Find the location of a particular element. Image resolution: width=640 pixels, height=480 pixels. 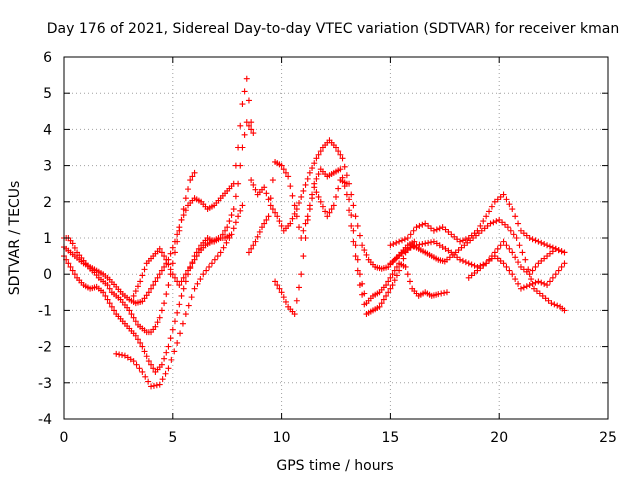

y-tick-label: 5 is located at coordinates (47, 94).